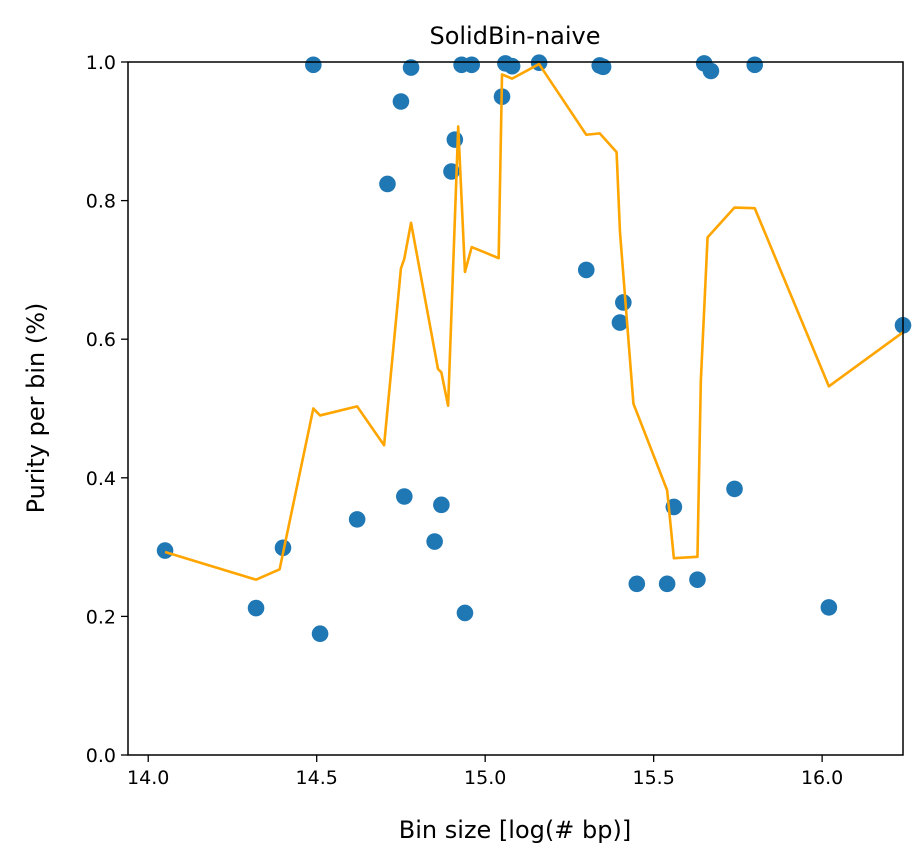 This screenshot has width=922, height=867. I want to click on y-ticks: 0.0 0.2 0.4 0.6 0.8 1.0, so click(107, 409).